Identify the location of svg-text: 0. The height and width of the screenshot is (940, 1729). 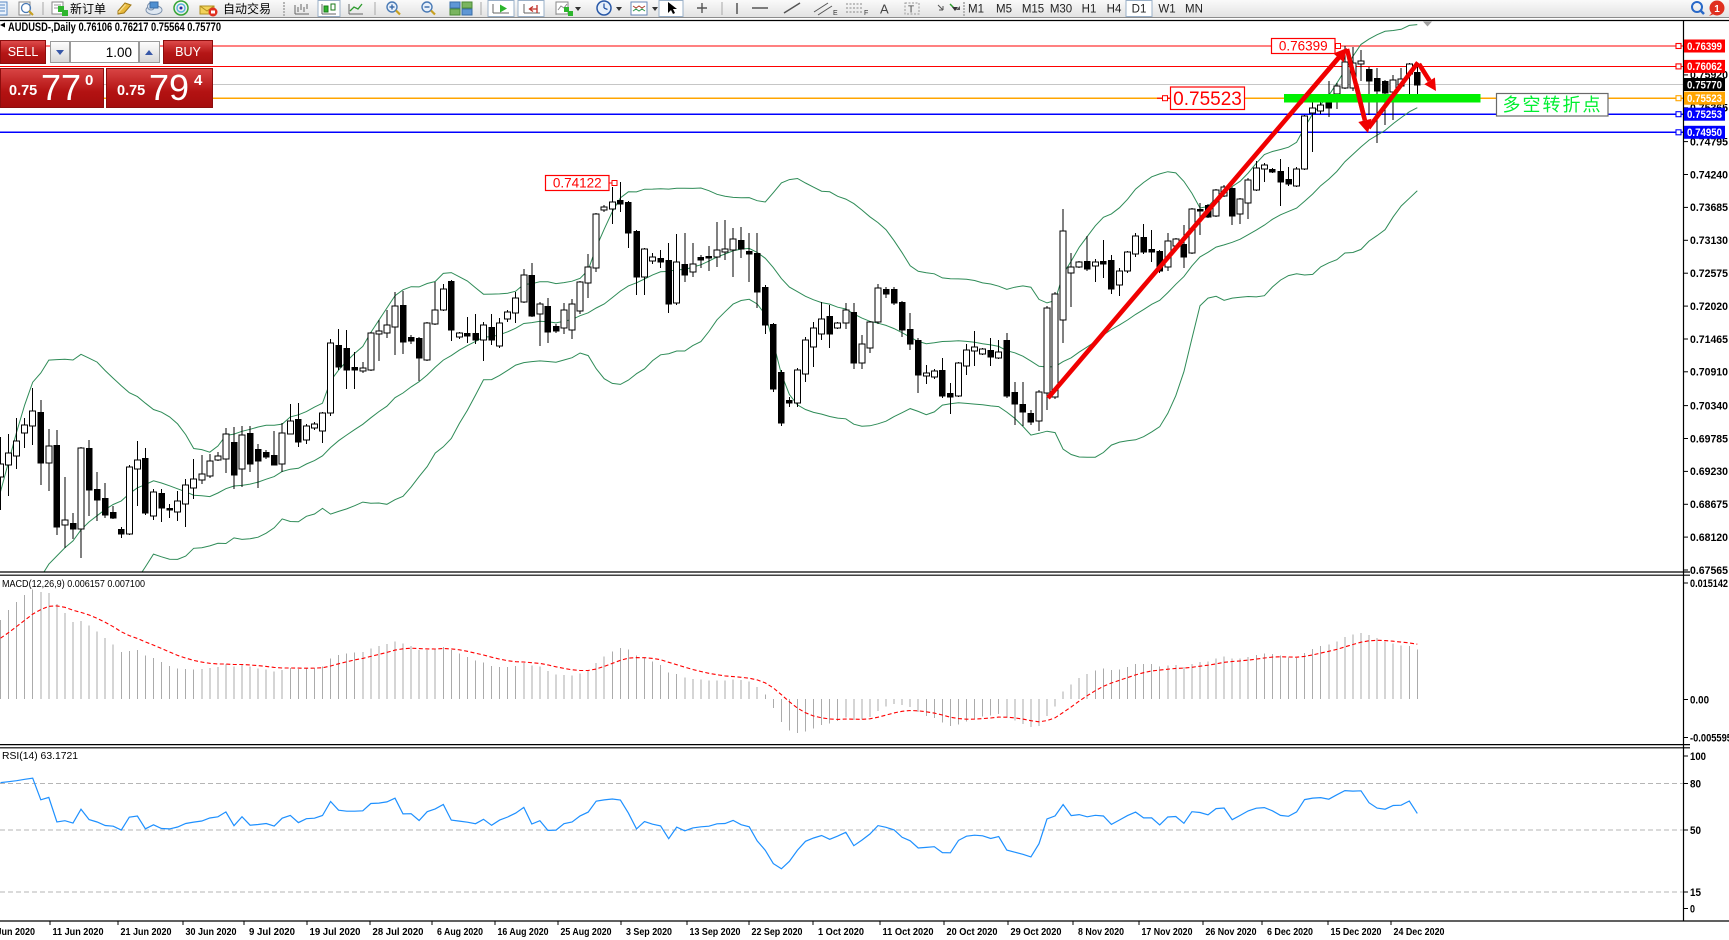
(1692, 909).